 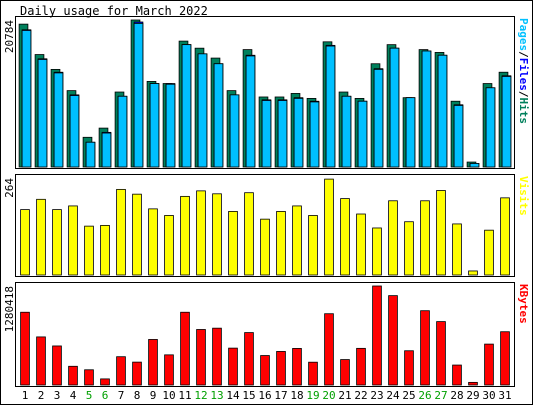 I want to click on x-tick-label-day-27: 27, so click(x=440, y=395).